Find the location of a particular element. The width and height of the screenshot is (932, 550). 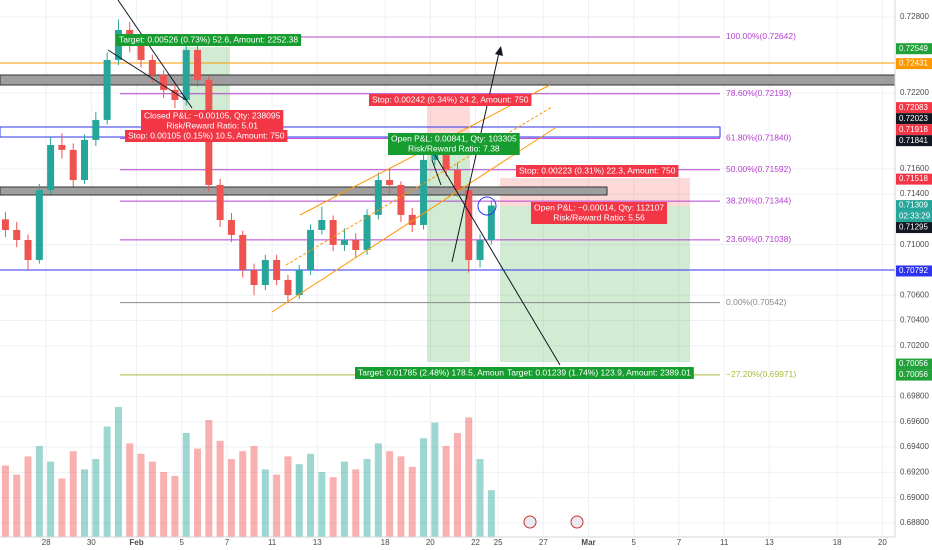

zone-box is located at coordinates (304, 191).